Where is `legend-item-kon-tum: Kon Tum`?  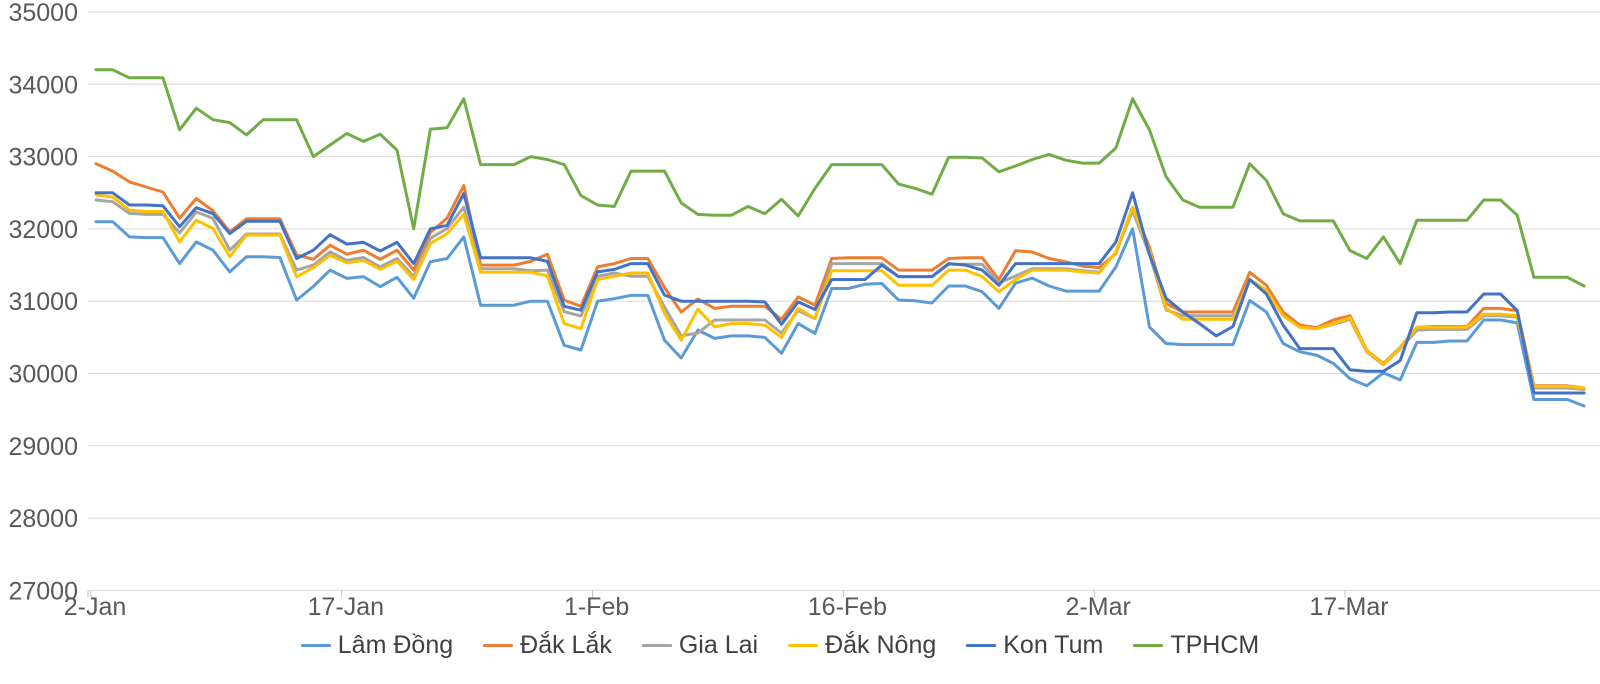
legend-item-kon-tum: Kon Tum is located at coordinates (1034, 645).